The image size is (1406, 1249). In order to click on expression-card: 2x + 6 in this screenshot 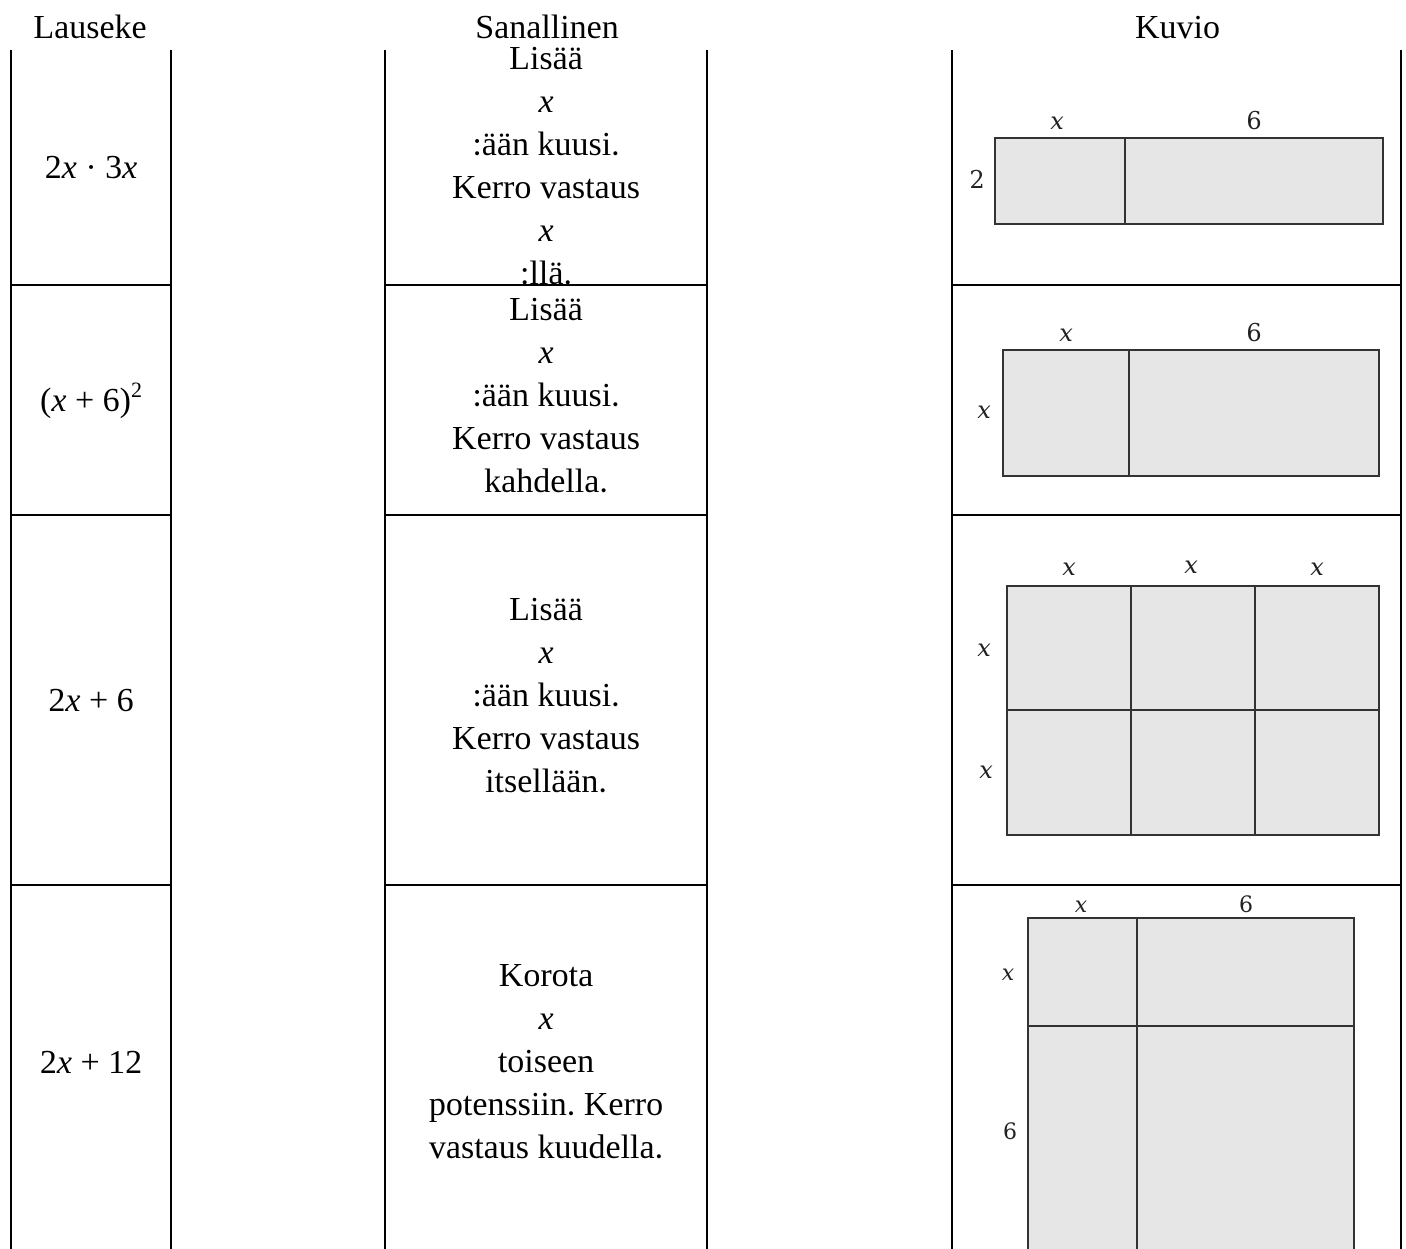, I will do `click(91, 699)`.